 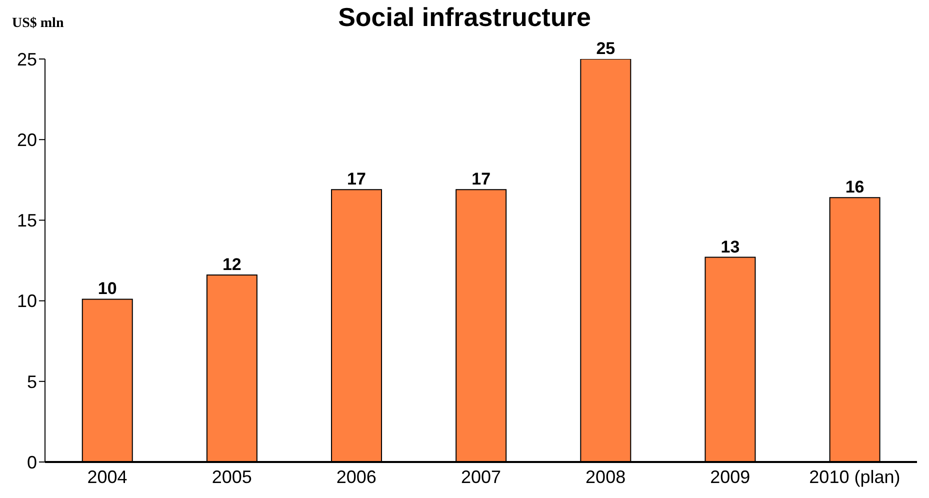 I want to click on data-label: 25, so click(x=606, y=48).